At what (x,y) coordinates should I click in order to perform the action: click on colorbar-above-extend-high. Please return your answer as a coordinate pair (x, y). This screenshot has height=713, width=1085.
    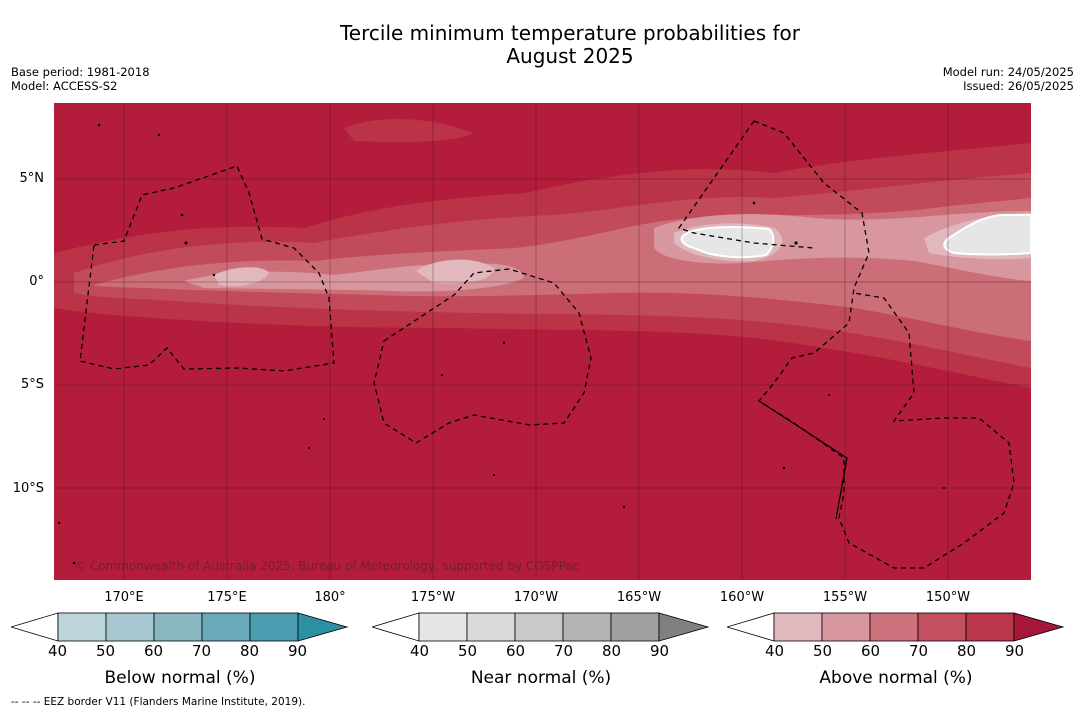
    Looking at the image, I should click on (1039, 627).